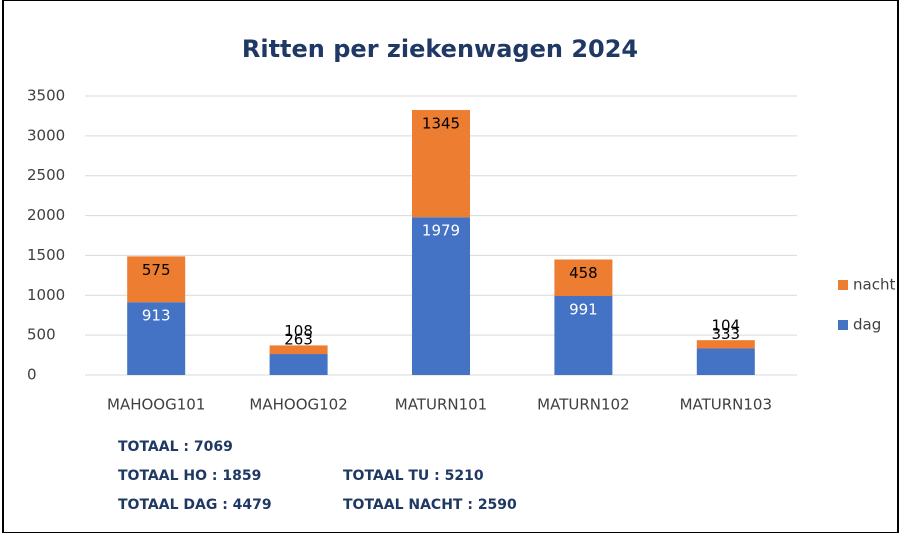 Image resolution: width=910 pixels, height=533 pixels. I want to click on data-label: 991, so click(583, 310).